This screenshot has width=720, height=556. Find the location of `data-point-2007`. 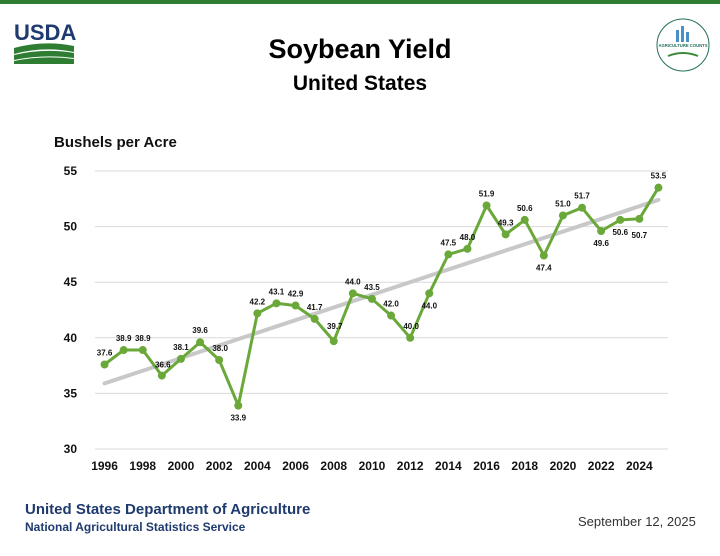

data-point-2007 is located at coordinates (314, 318).